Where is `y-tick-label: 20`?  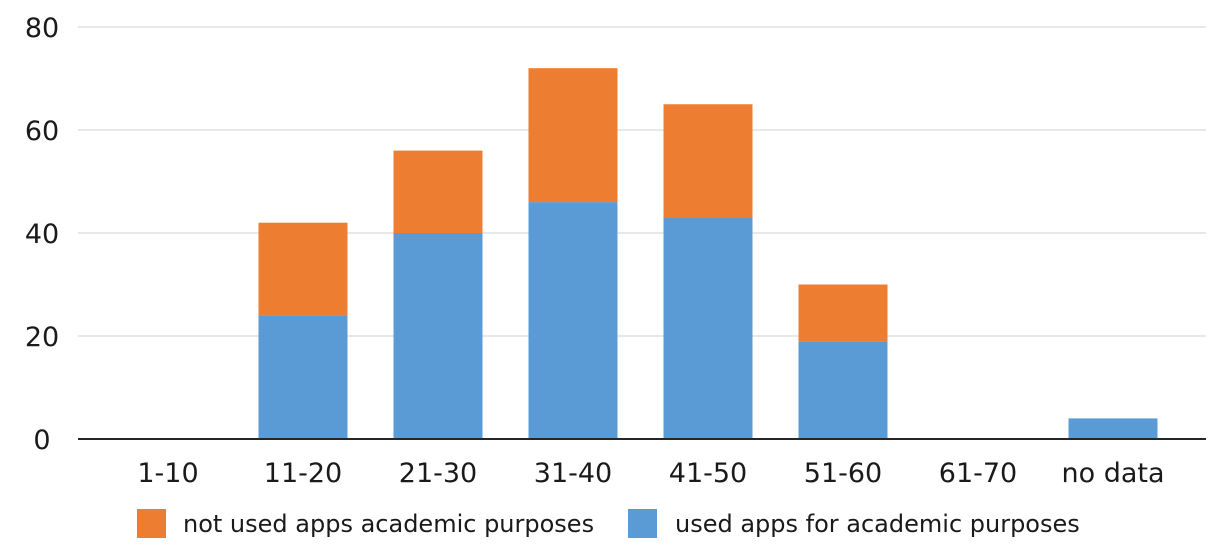
y-tick-label: 20 is located at coordinates (42, 337).